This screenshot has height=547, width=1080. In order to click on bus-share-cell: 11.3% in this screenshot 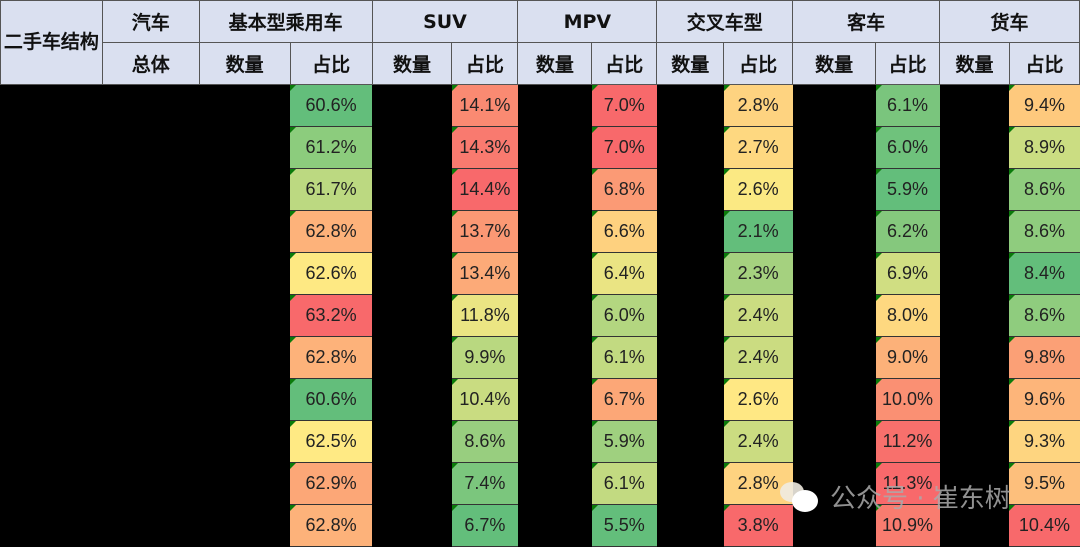, I will do `click(907, 483)`.